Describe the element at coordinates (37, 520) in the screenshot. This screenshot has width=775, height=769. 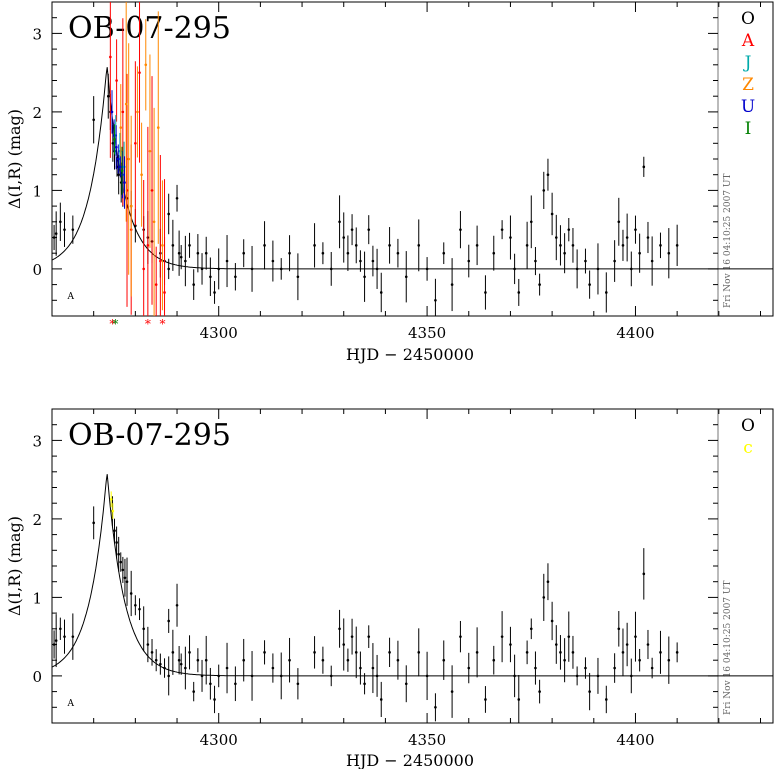
I see `y-tick-label: 2` at that location.